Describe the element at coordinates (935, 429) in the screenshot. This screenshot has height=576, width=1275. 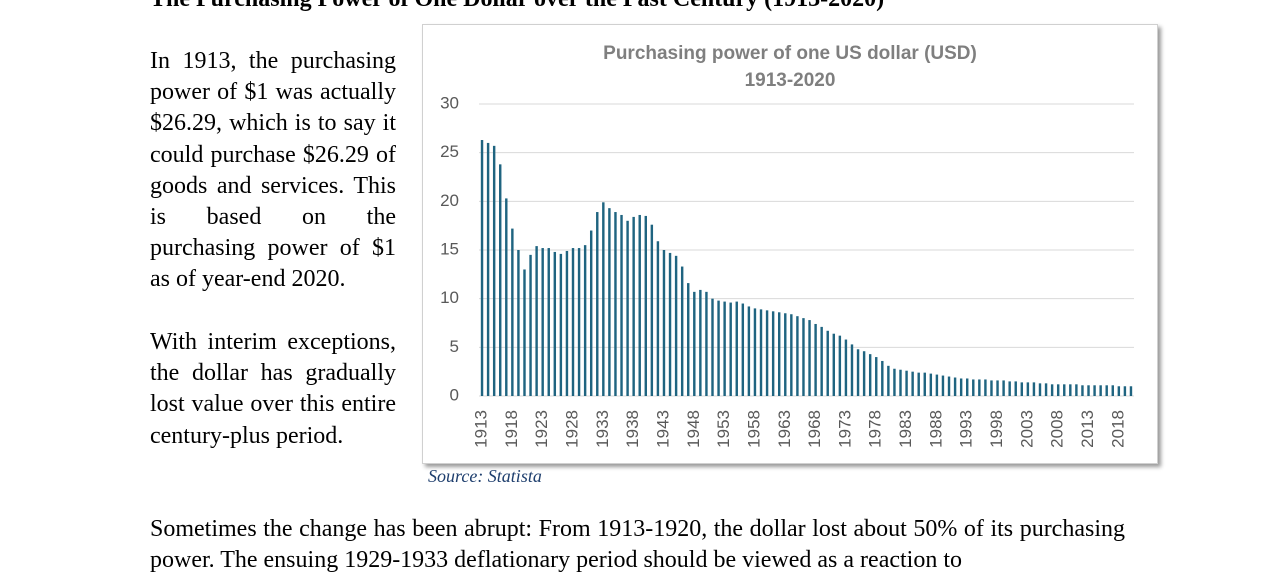
I see `x-tick-label: 1988` at that location.